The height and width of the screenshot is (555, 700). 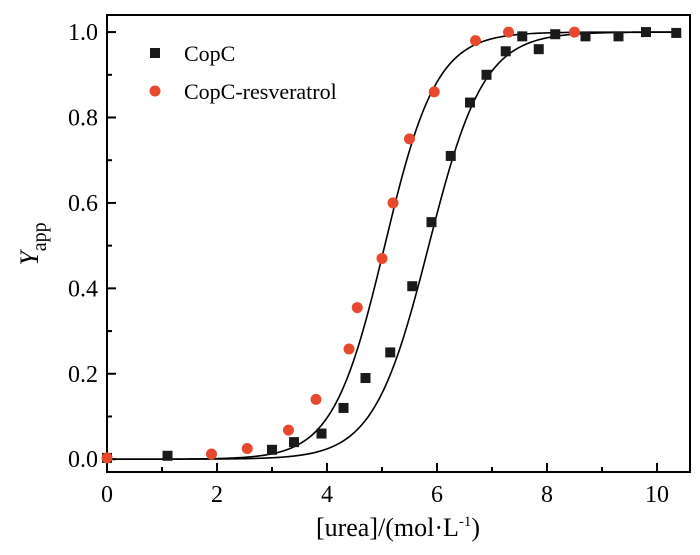 What do you see at coordinates (33, 243) in the screenshot?
I see `y-axis-title: Yapp` at bounding box center [33, 243].